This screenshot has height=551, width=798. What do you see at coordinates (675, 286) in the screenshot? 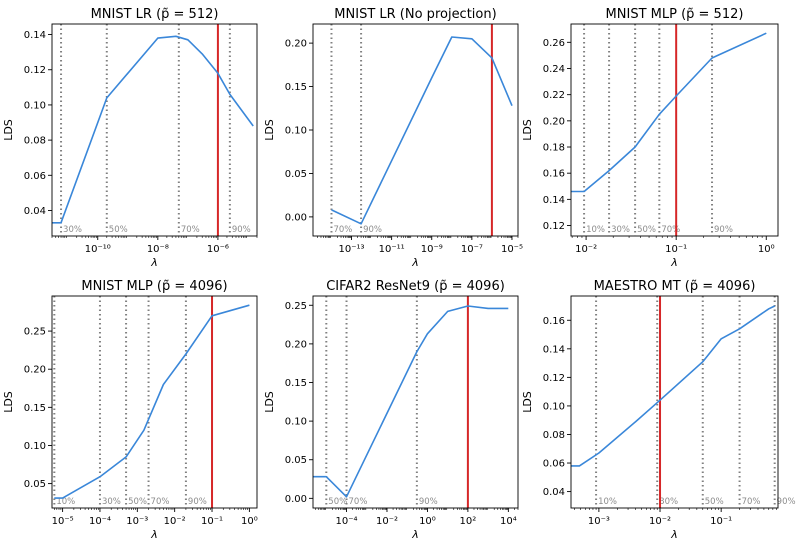
I see `subplot-title: MAESTRO MT (p̃ = 4096)` at bounding box center [675, 286].